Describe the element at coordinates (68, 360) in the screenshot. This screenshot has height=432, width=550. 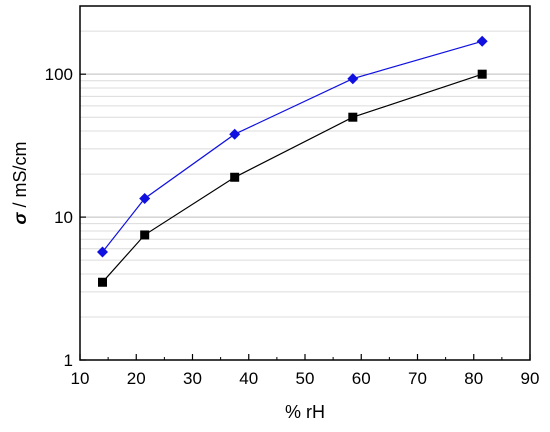
I see `y-tick-label: 1` at that location.